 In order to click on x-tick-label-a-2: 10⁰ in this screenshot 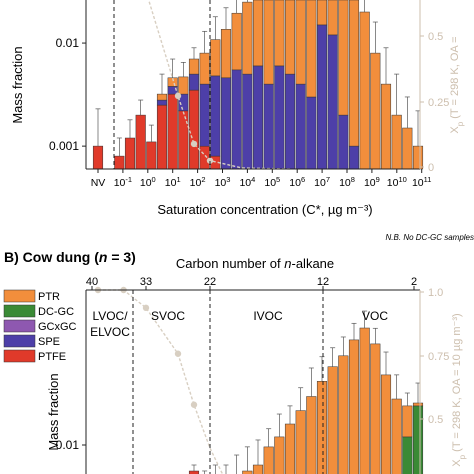, I will do `click(148, 182)`.